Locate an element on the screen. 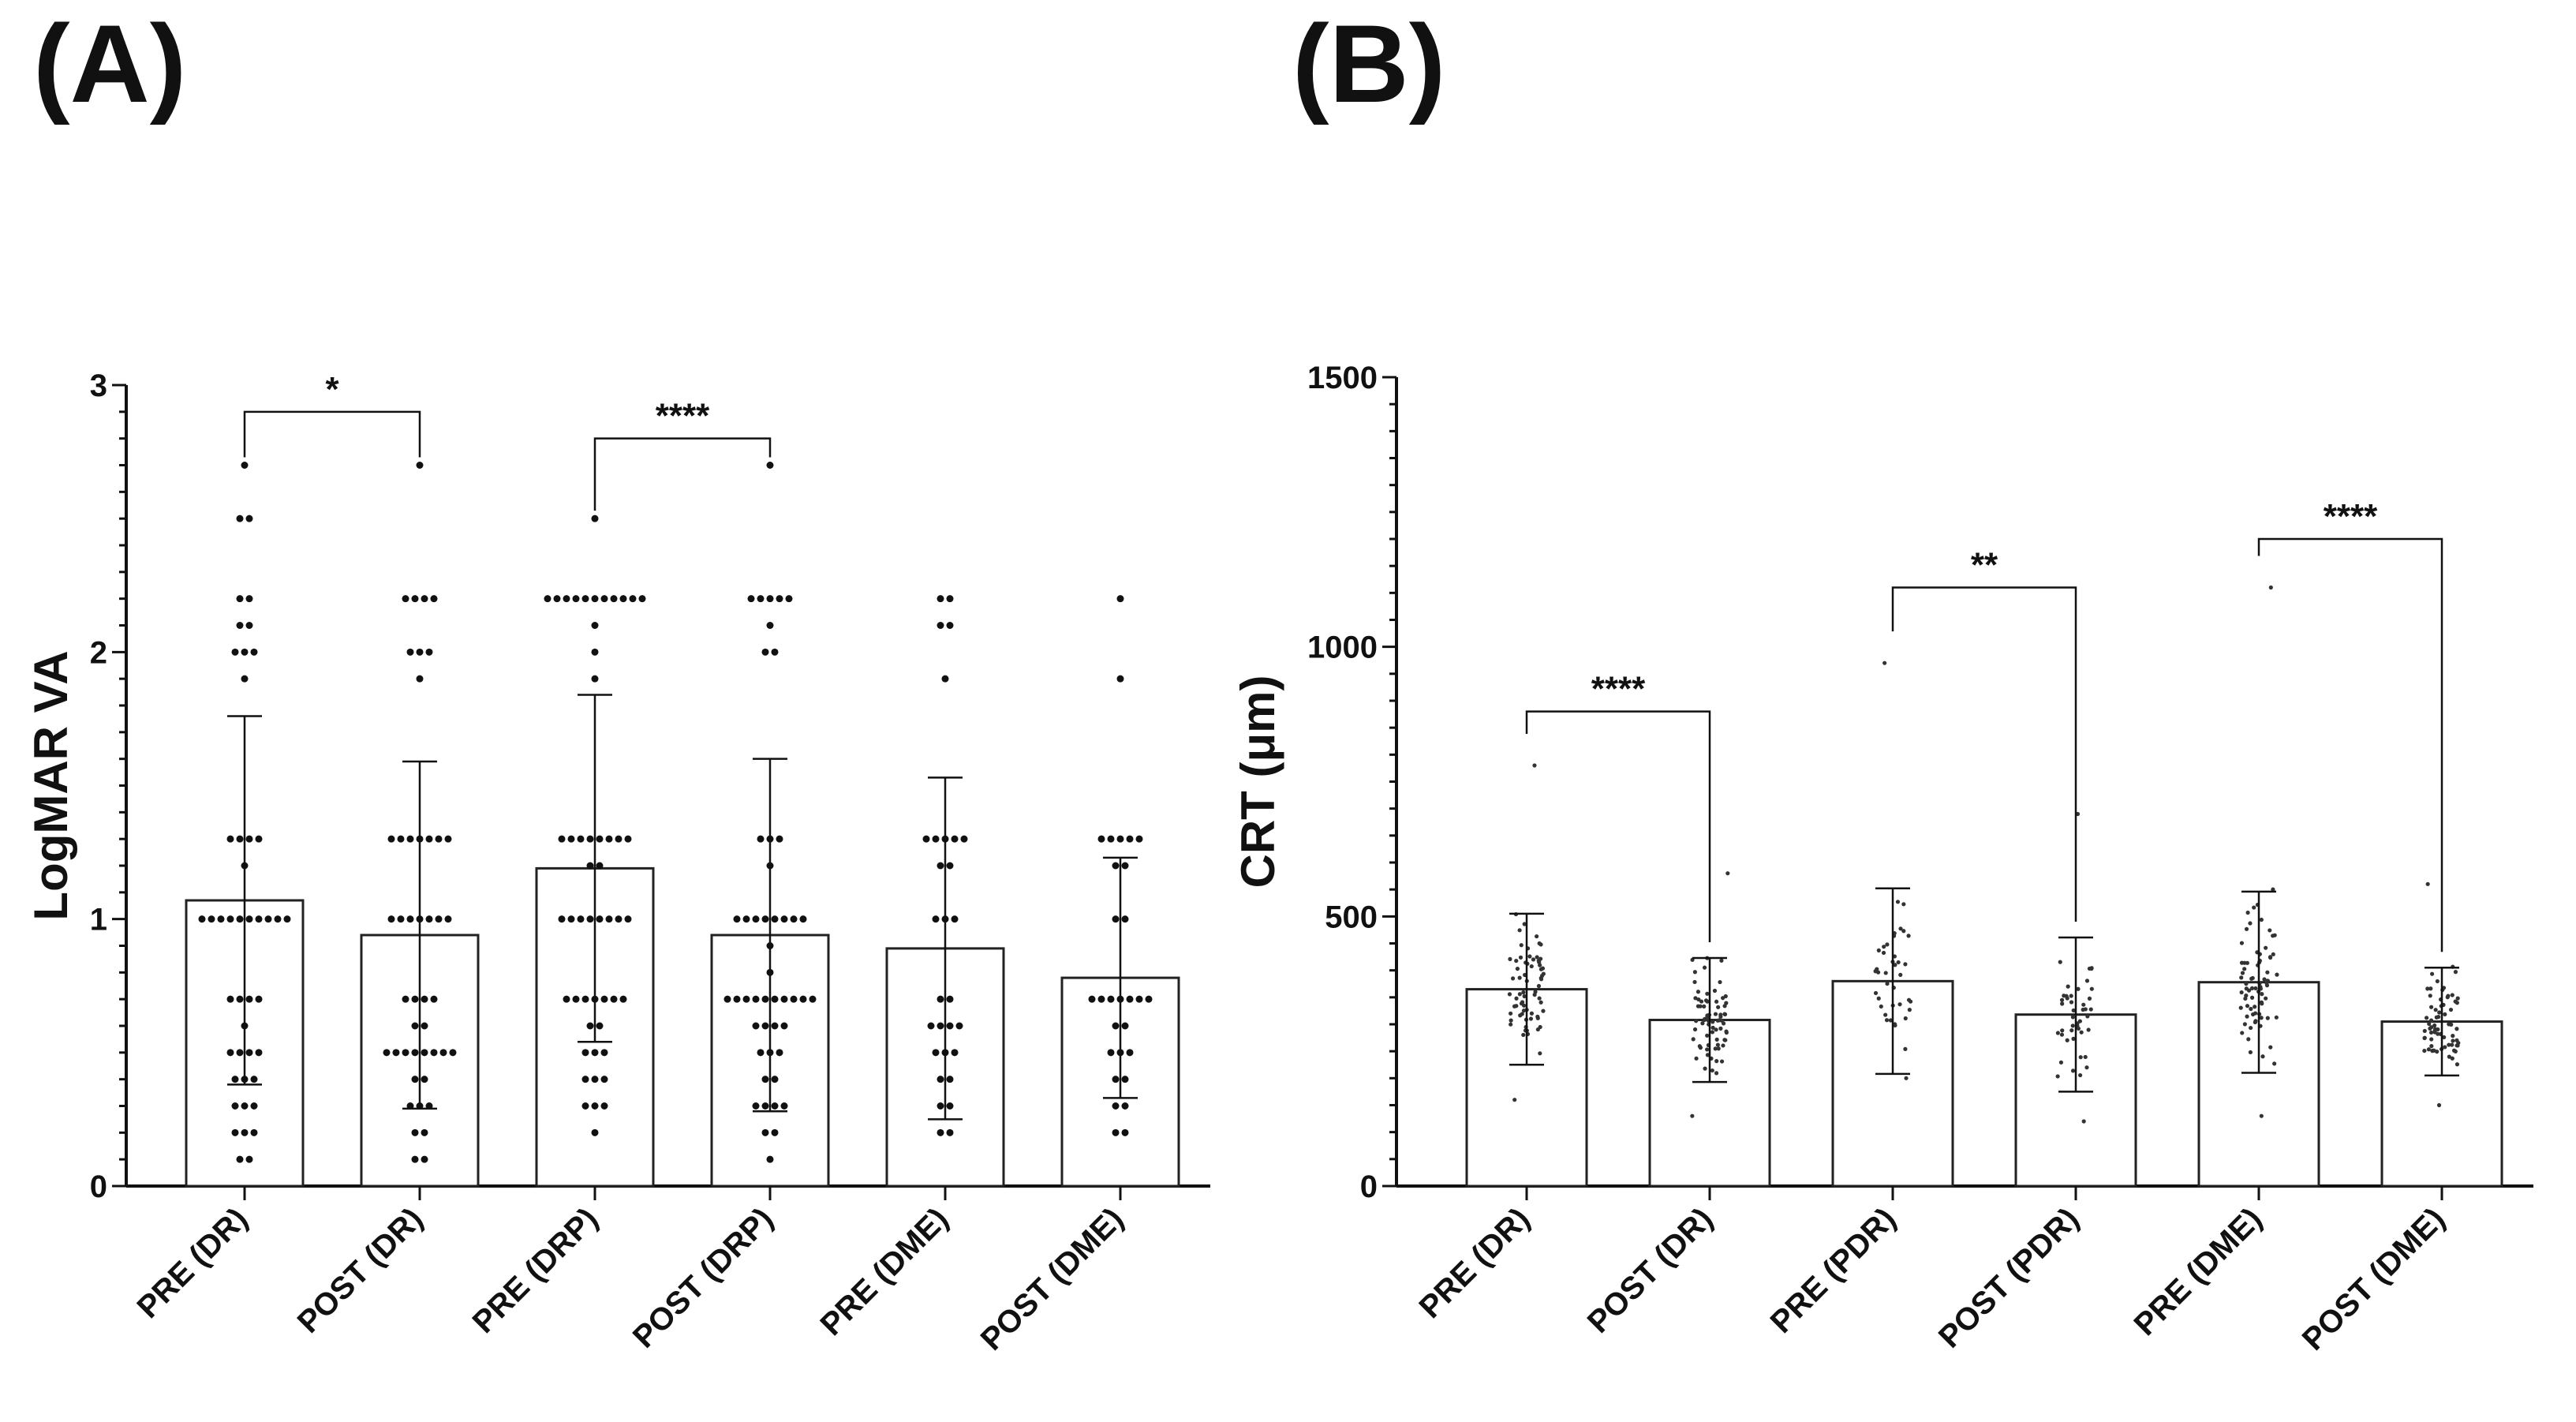  x-category-label: PRE (DR) is located at coordinates (1475, 1263).